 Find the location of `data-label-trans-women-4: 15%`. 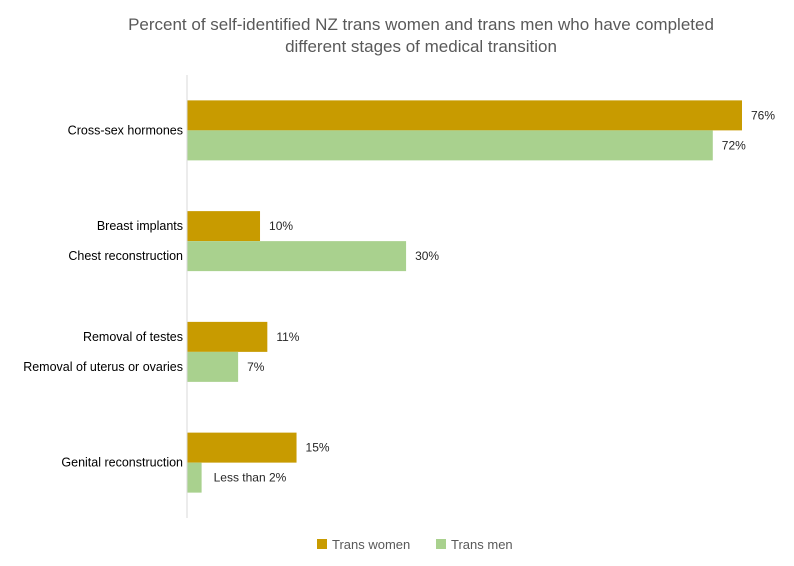

data-label-trans-women-4: 15% is located at coordinates (318, 448).